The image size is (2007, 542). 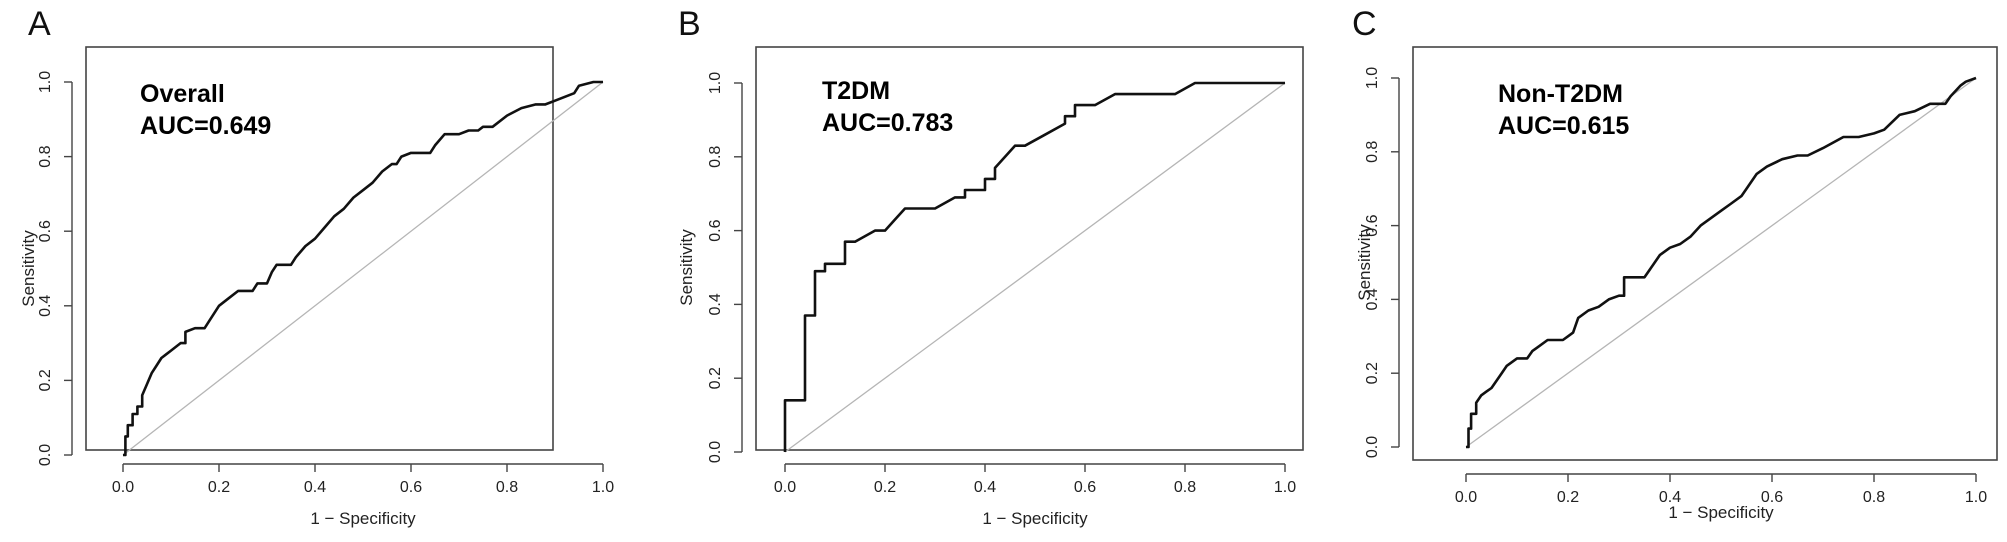 I want to click on auc-label: AUC=0.783, so click(x=887, y=123).